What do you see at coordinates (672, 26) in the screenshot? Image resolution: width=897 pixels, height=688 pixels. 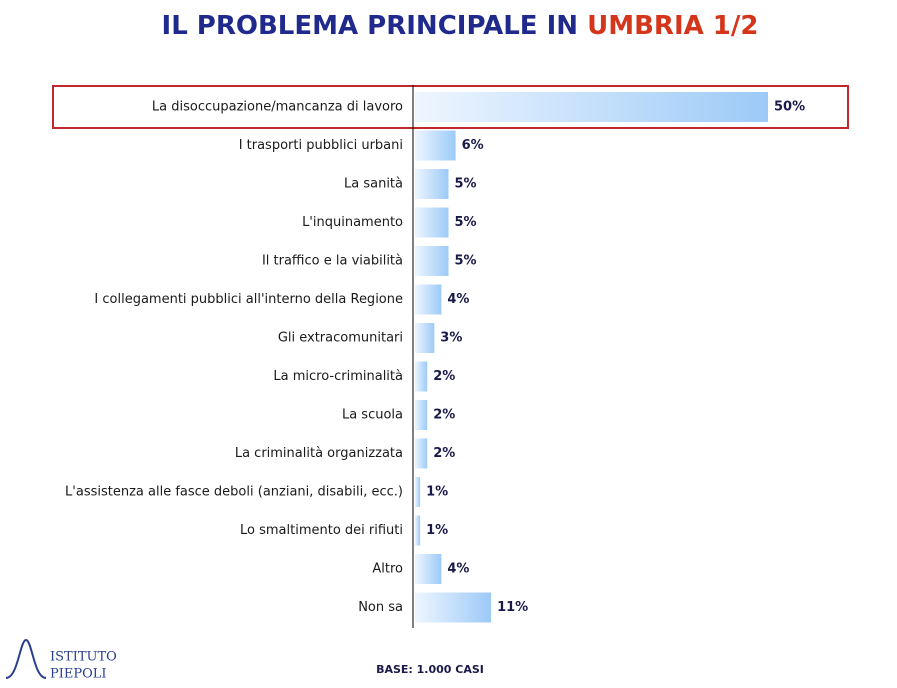 I see `title-highlight: UMBRIA 1/2` at bounding box center [672, 26].